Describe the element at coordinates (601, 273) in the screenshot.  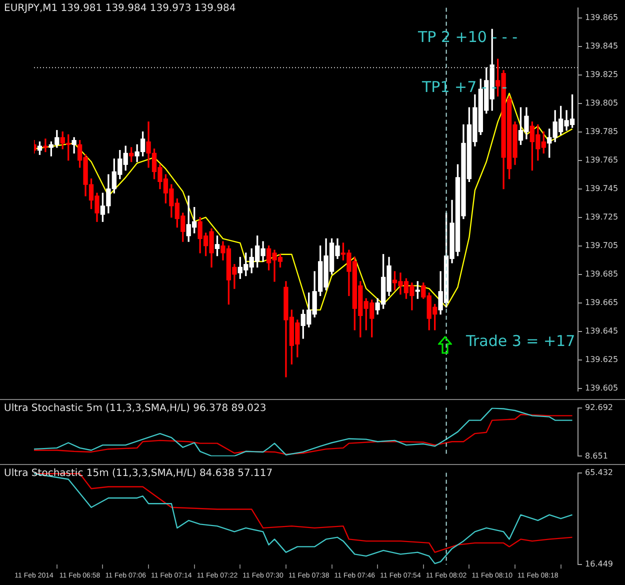
I see `y-tick-label: 139.685` at that location.